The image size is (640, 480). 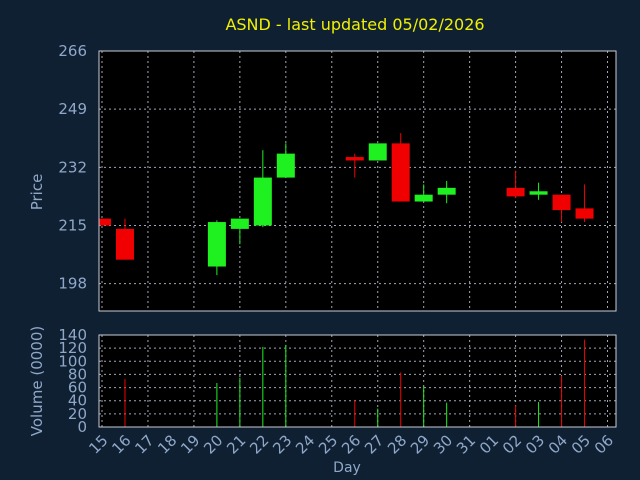 I want to click on price-tick-label: 198, so click(x=72, y=284).